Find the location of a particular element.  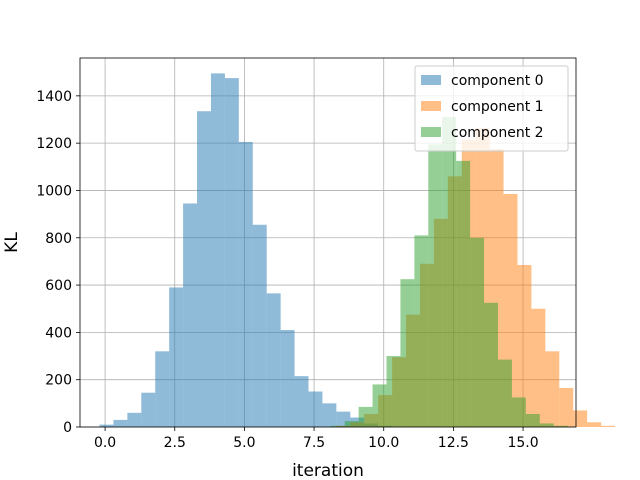

x-tick-label-2: 5.0 is located at coordinates (244, 443).